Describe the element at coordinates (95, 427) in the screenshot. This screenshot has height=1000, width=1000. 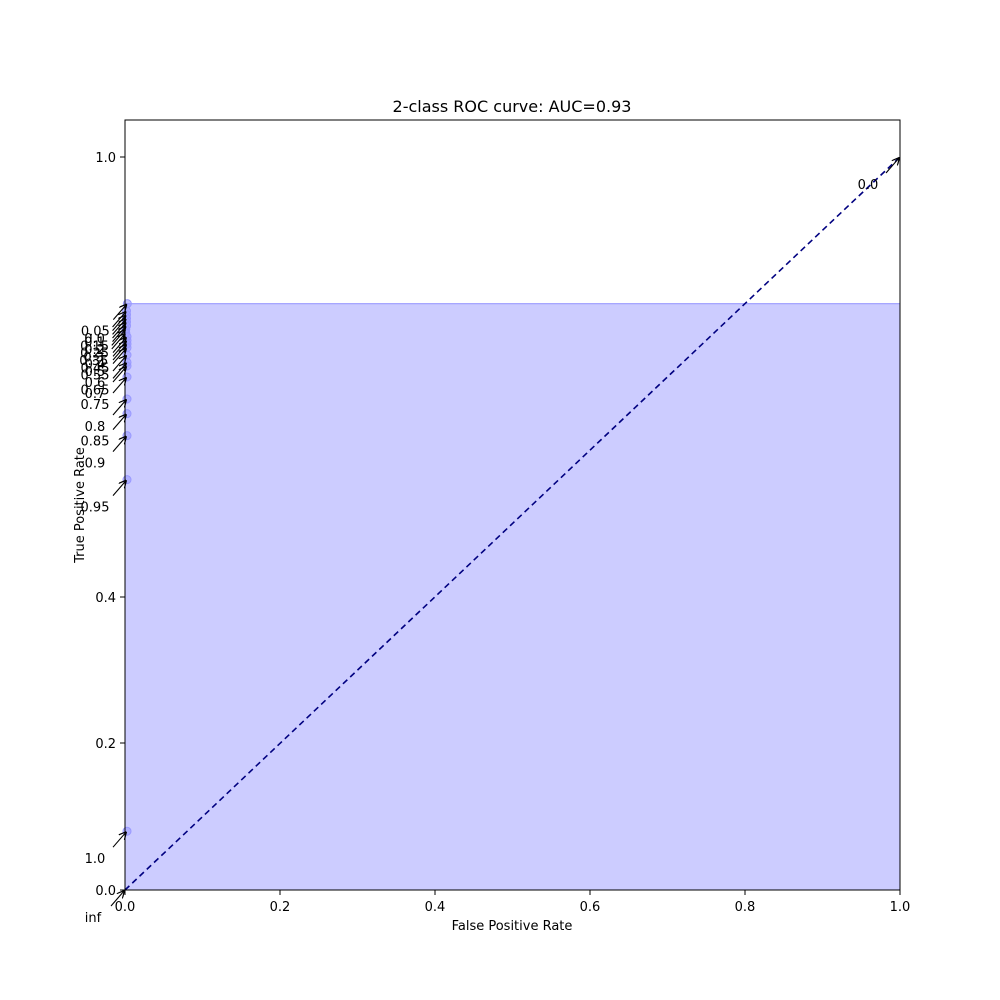
I see `threshold-label: 0.8` at that location.